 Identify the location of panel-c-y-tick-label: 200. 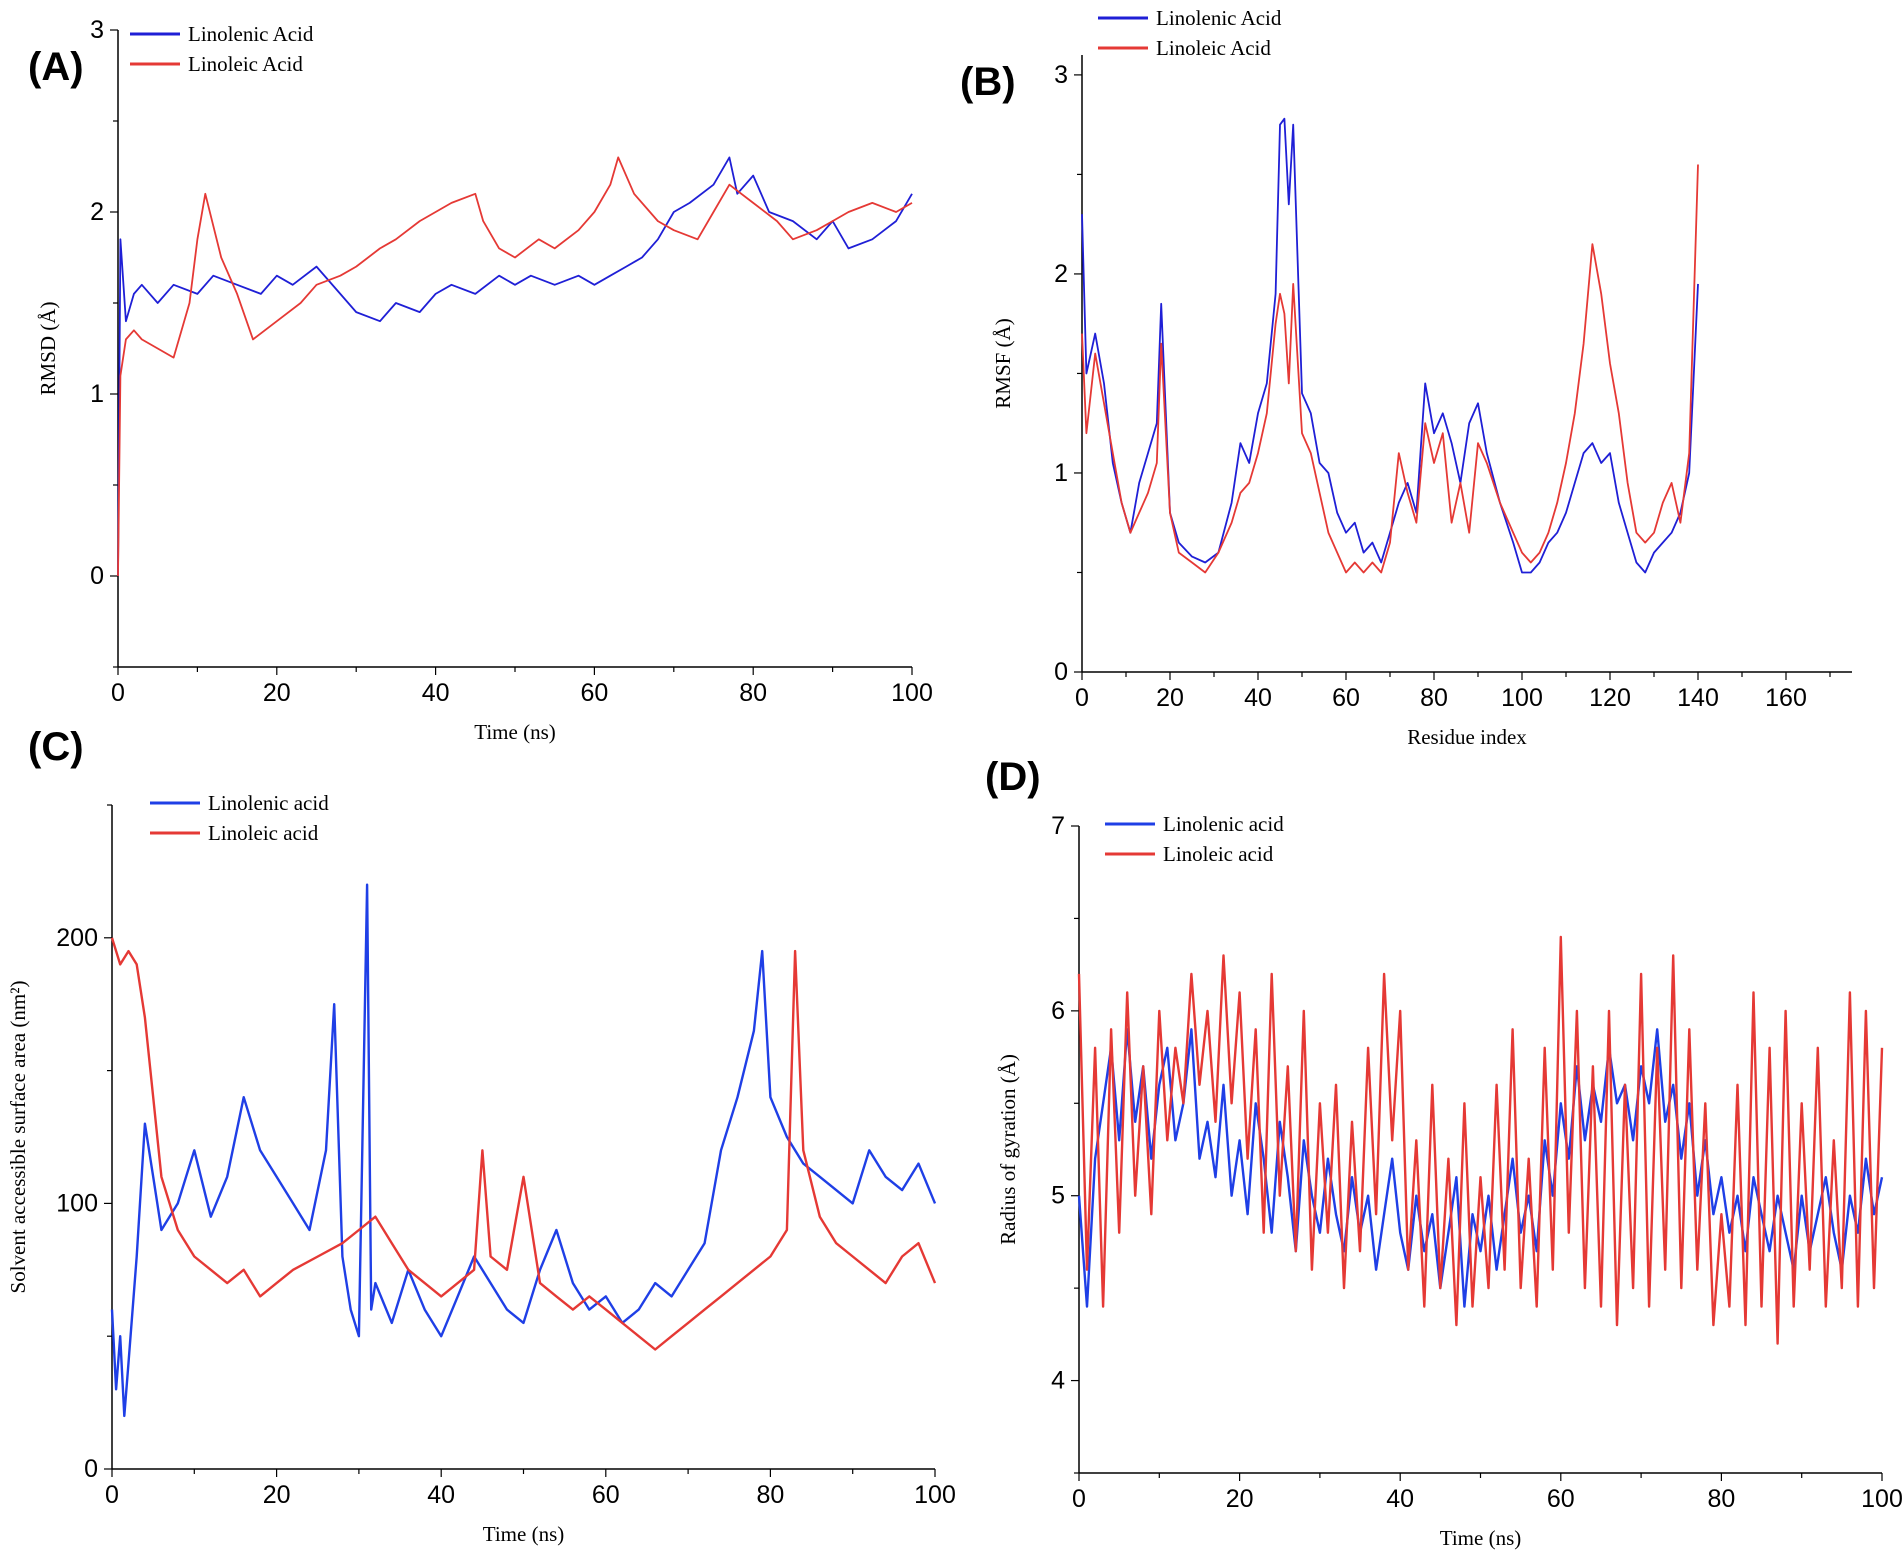
(77, 938).